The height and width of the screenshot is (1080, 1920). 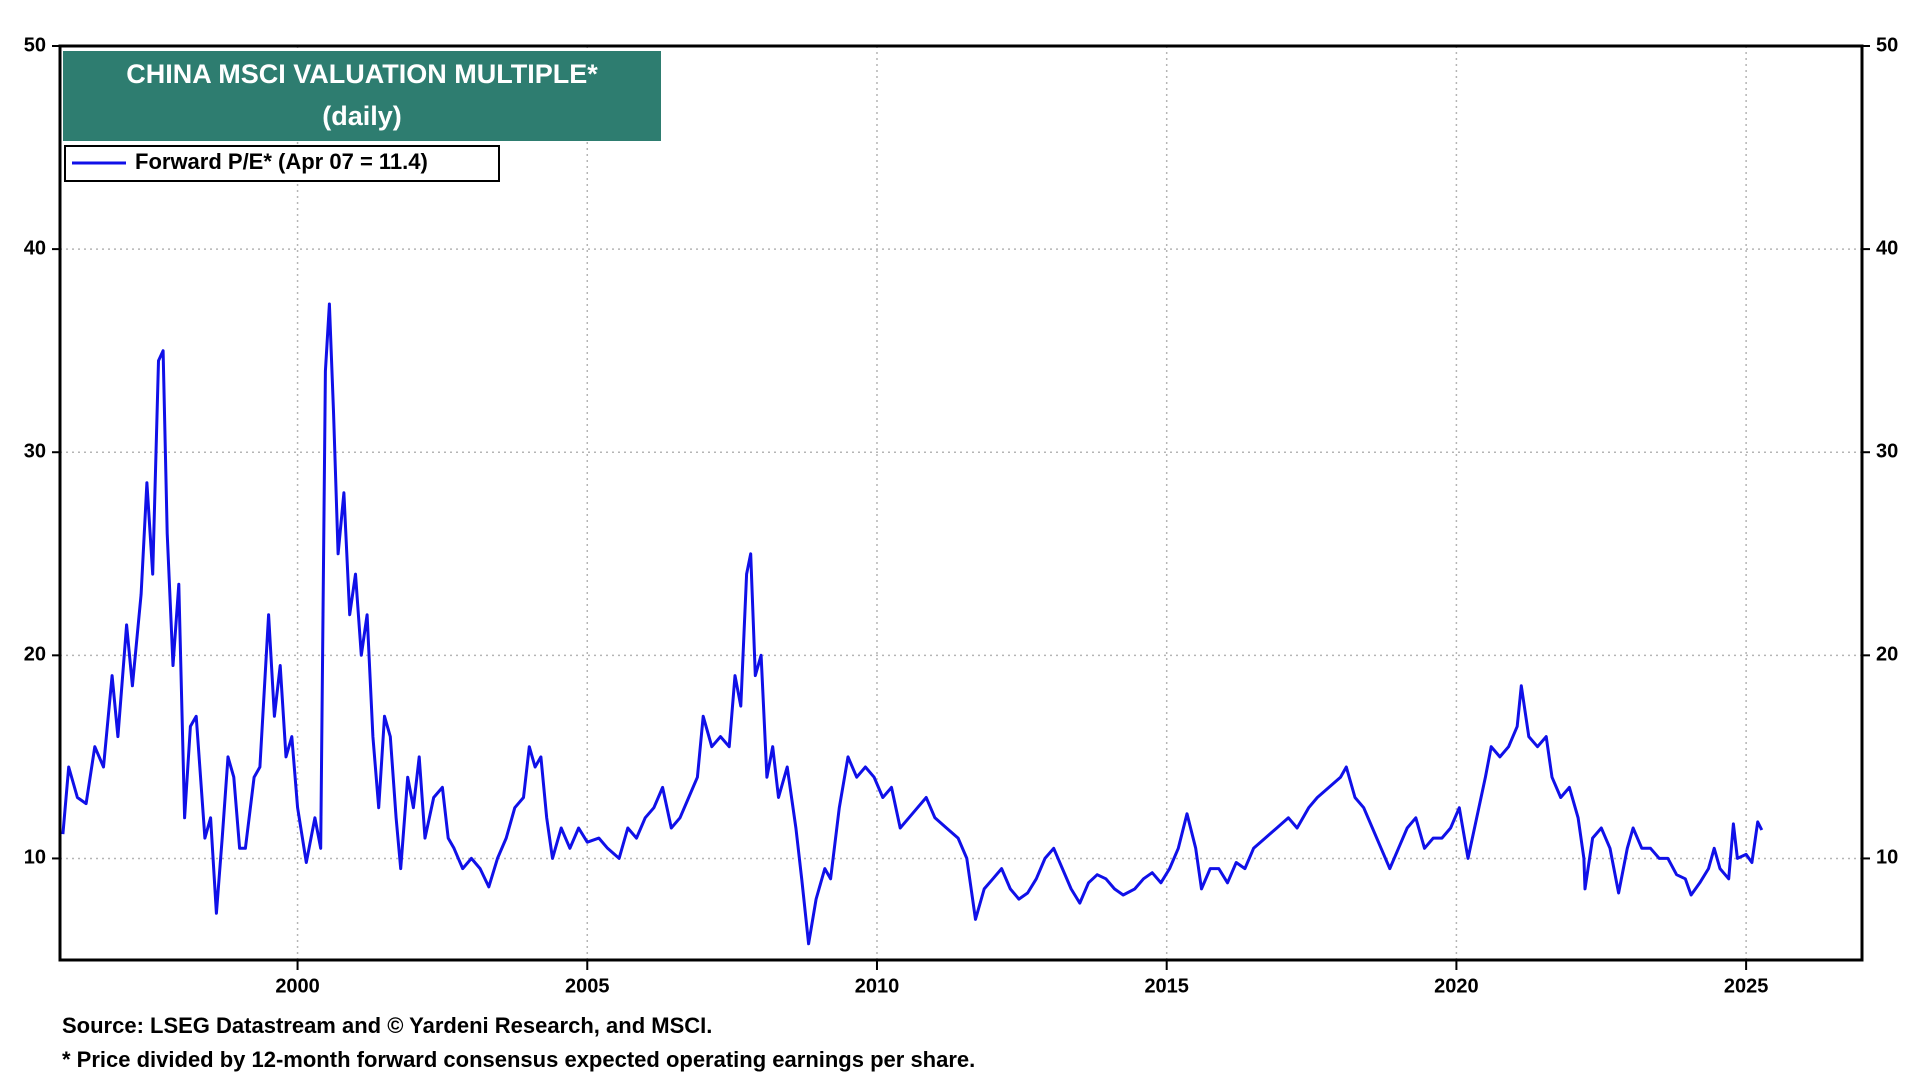 I want to click on y2-tick-label: 30, so click(x=1887, y=452).